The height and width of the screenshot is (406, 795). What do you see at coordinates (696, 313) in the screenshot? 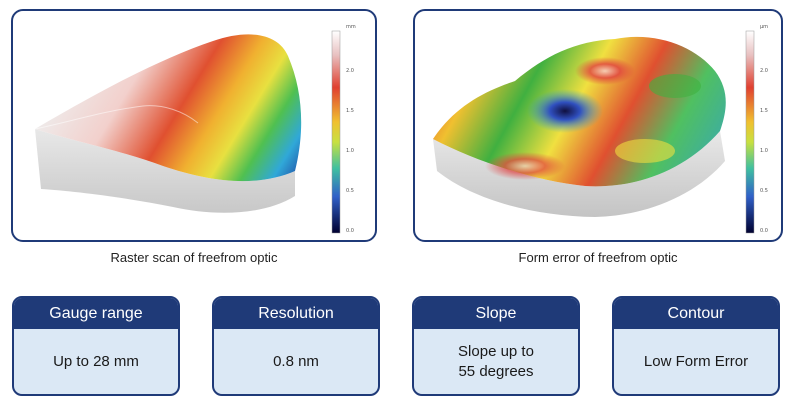
I see `spec-title: Contour` at bounding box center [696, 313].